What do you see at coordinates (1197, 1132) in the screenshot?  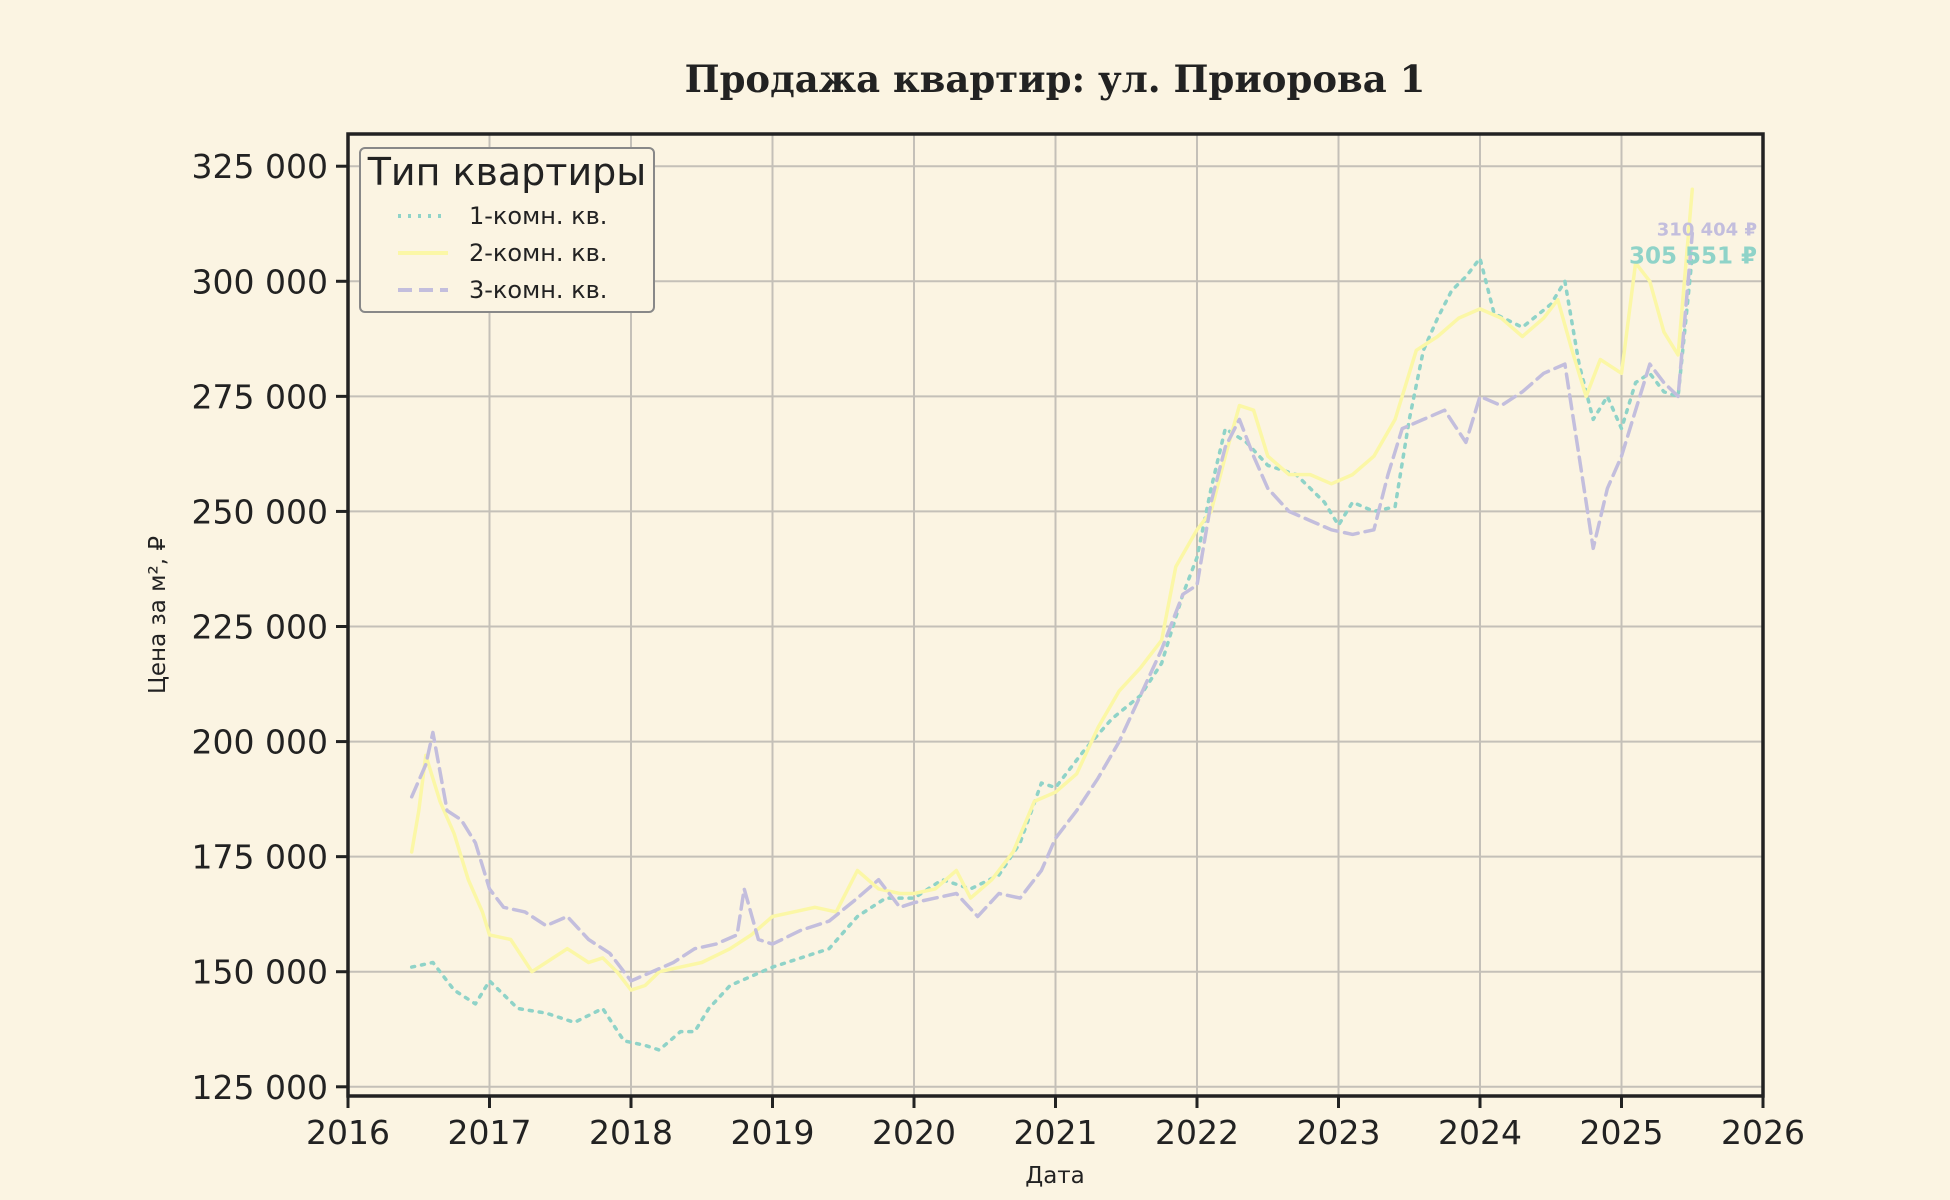 I see `x-tick-label: 2022` at bounding box center [1197, 1132].